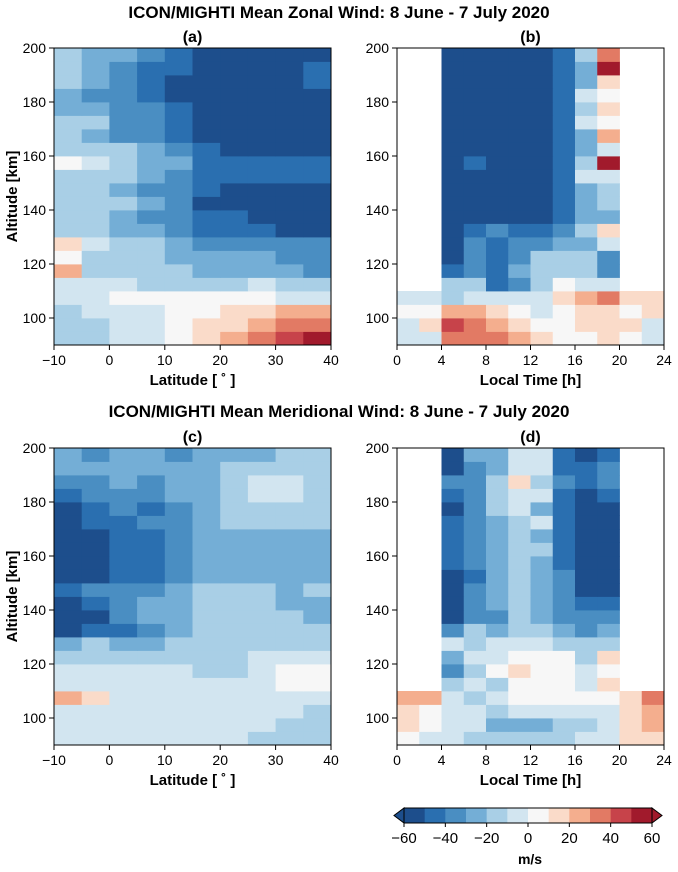  I want to click on colorbar-tick-label: 0, so click(528, 838).